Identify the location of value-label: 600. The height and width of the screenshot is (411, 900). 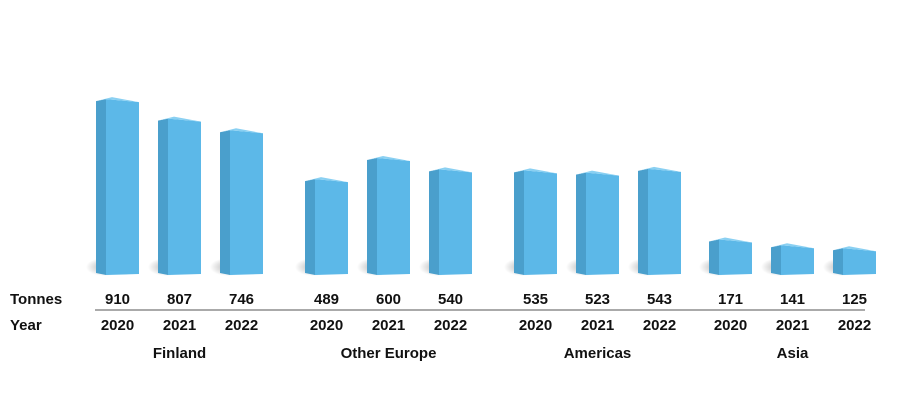
(388, 299).